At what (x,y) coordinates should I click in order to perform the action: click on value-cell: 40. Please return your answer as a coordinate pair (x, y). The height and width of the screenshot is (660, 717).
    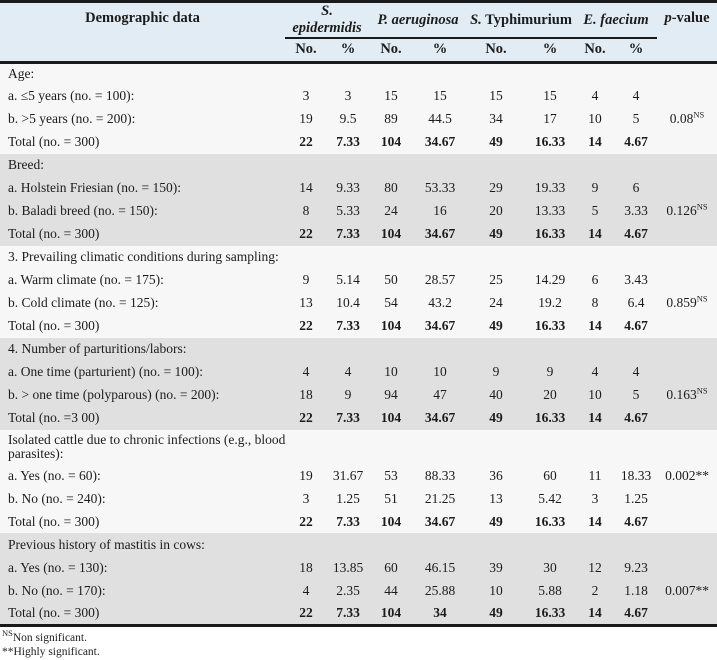
    Looking at the image, I should click on (496, 395).